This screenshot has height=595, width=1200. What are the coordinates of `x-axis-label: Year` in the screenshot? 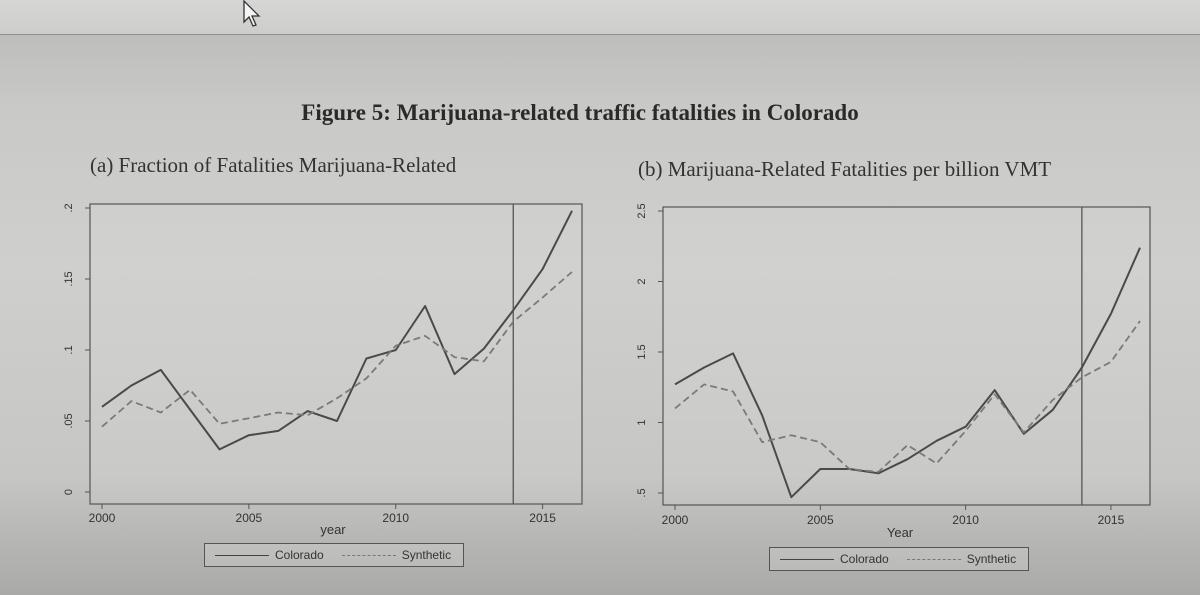 It's located at (900, 532).